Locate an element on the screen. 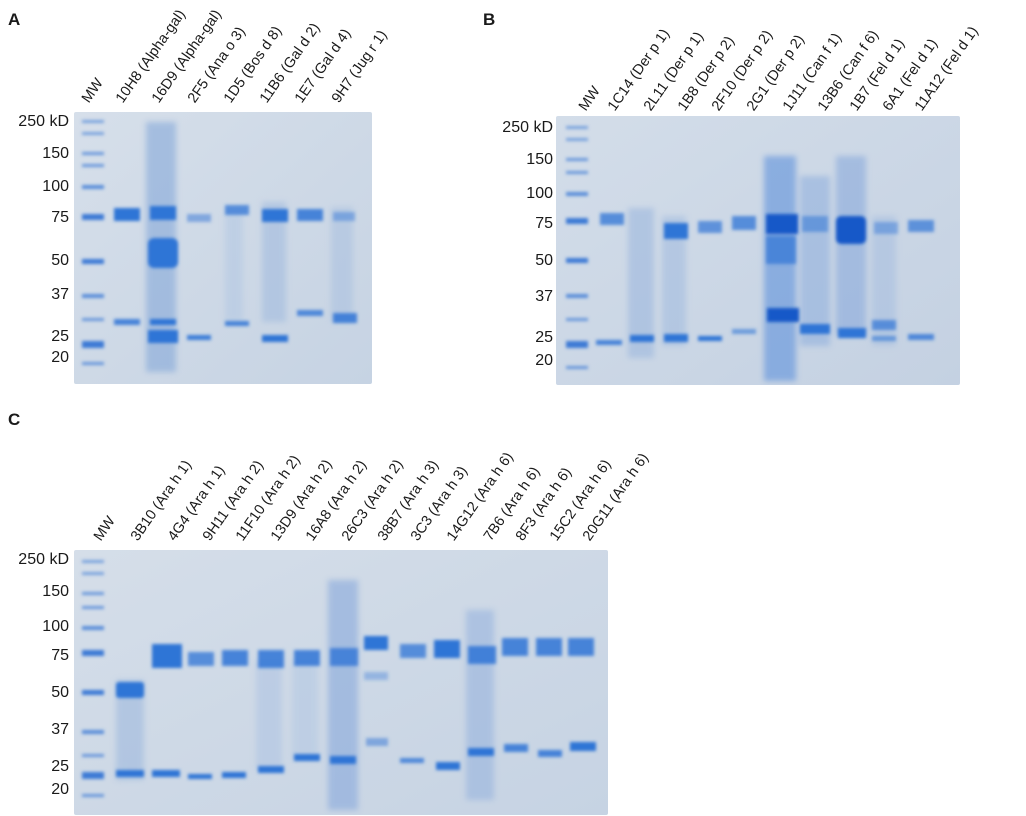 Image resolution: width=1026 pixels, height=816 pixels. panel-letter-c: C is located at coordinates (14, 419).